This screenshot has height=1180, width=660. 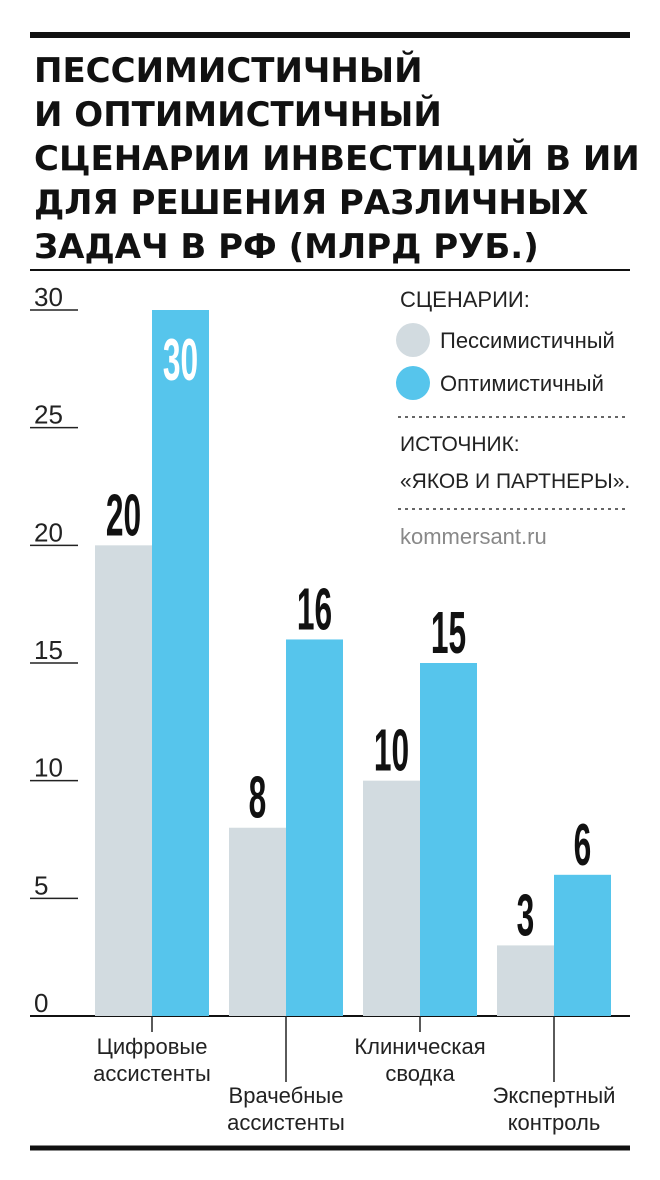 What do you see at coordinates (48, 297) in the screenshot?
I see `y-tick-label-30: 30` at bounding box center [48, 297].